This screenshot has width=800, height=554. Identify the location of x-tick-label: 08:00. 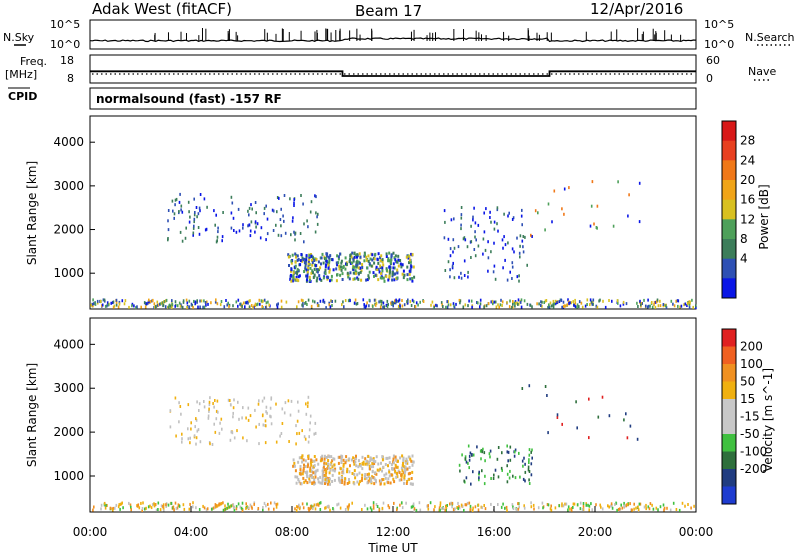
(292, 532).